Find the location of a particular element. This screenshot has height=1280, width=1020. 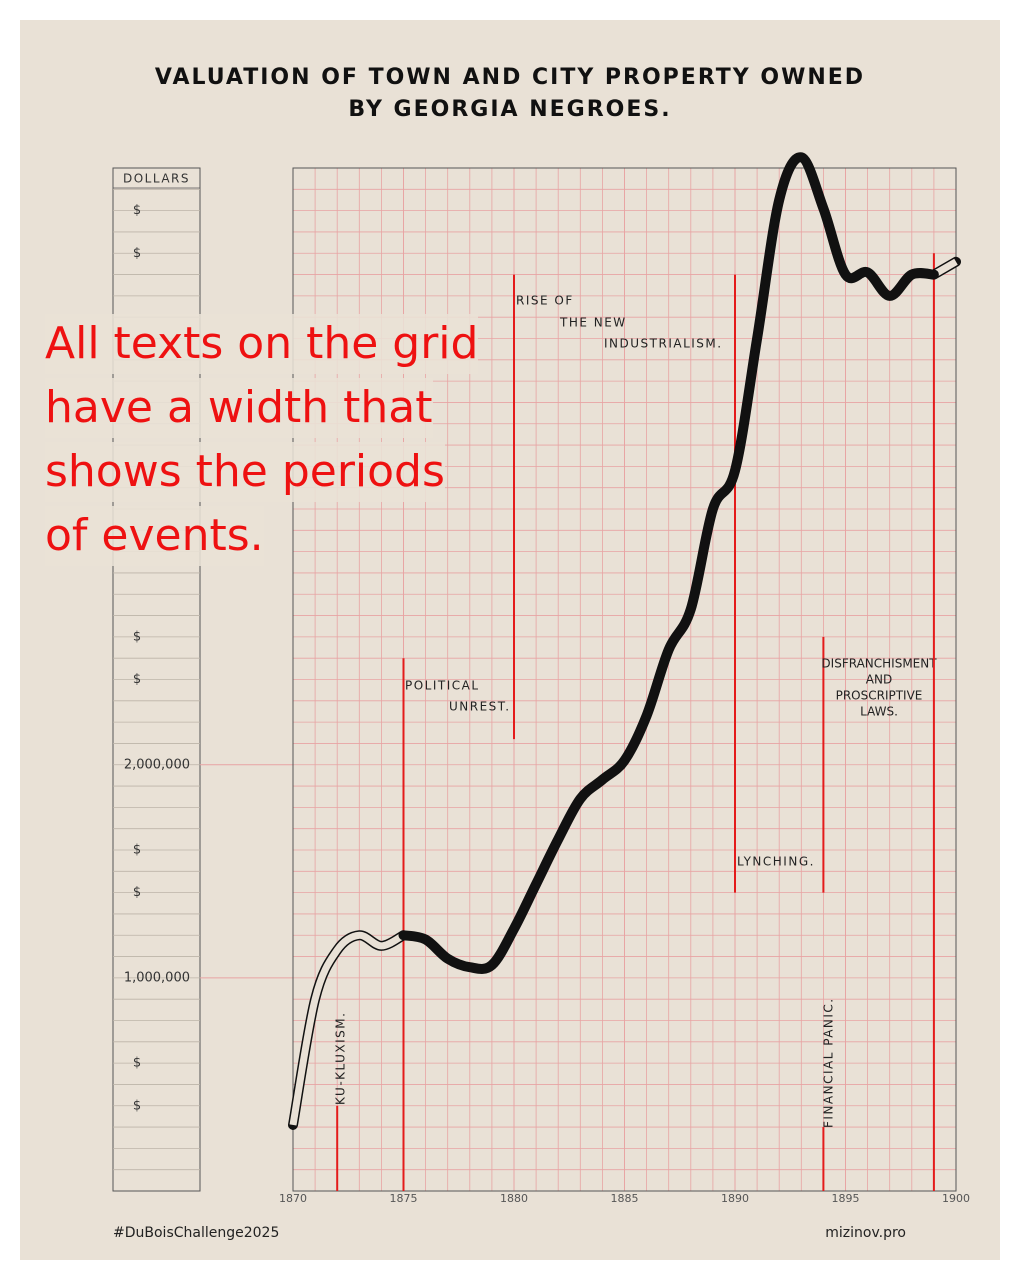

y-axis-label: DOLLARS is located at coordinates (156, 179).